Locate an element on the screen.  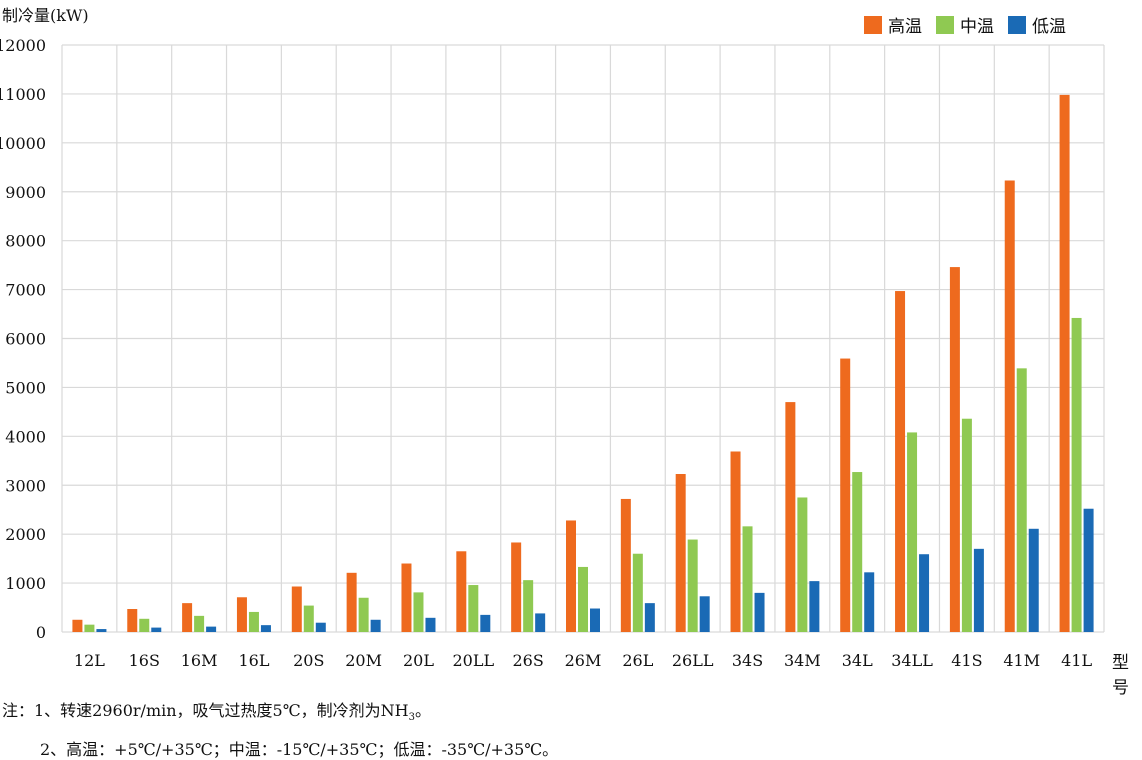
y-tick-label: 4000 is located at coordinates (25, 436).